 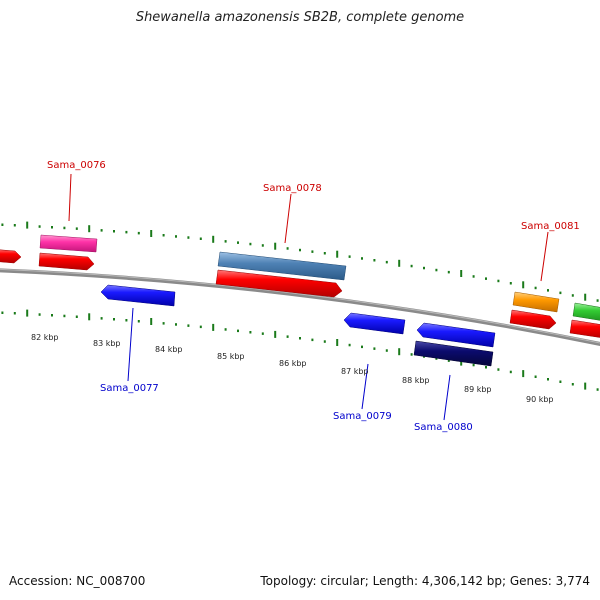 What do you see at coordinates (298, 325) in the screenshot?
I see `reverse-strand-genes` at bounding box center [298, 325].